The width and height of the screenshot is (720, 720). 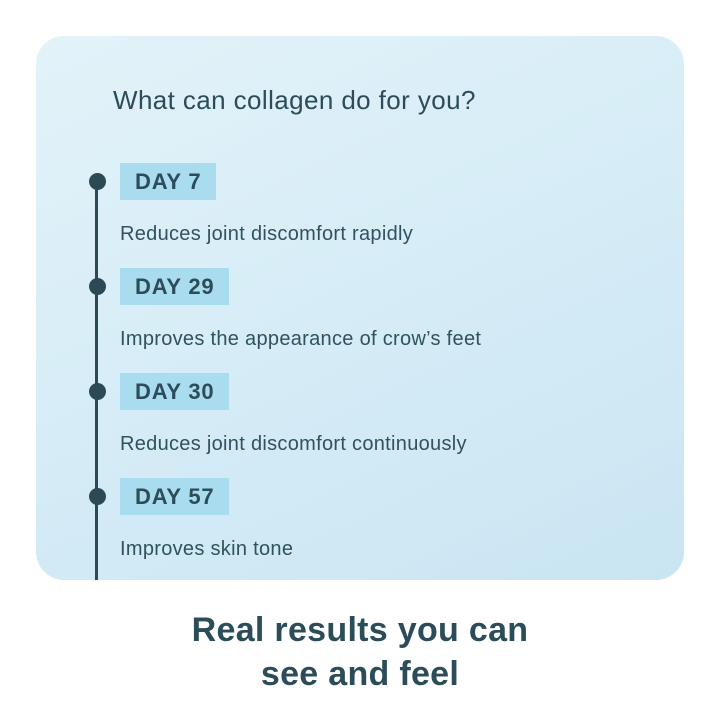 What do you see at coordinates (301, 339) in the screenshot?
I see `day-description: Improves the appearance of crow’s feet` at bounding box center [301, 339].